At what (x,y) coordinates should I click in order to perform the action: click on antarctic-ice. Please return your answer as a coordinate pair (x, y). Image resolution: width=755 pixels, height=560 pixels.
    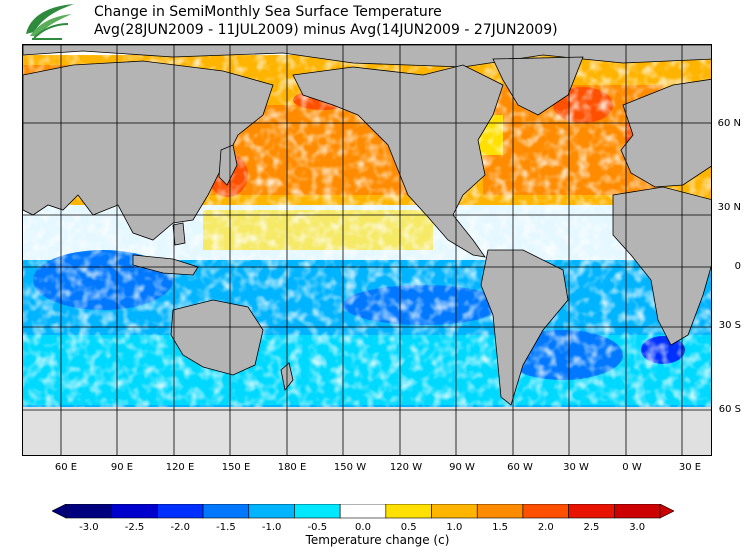
    Looking at the image, I should click on (367, 431).